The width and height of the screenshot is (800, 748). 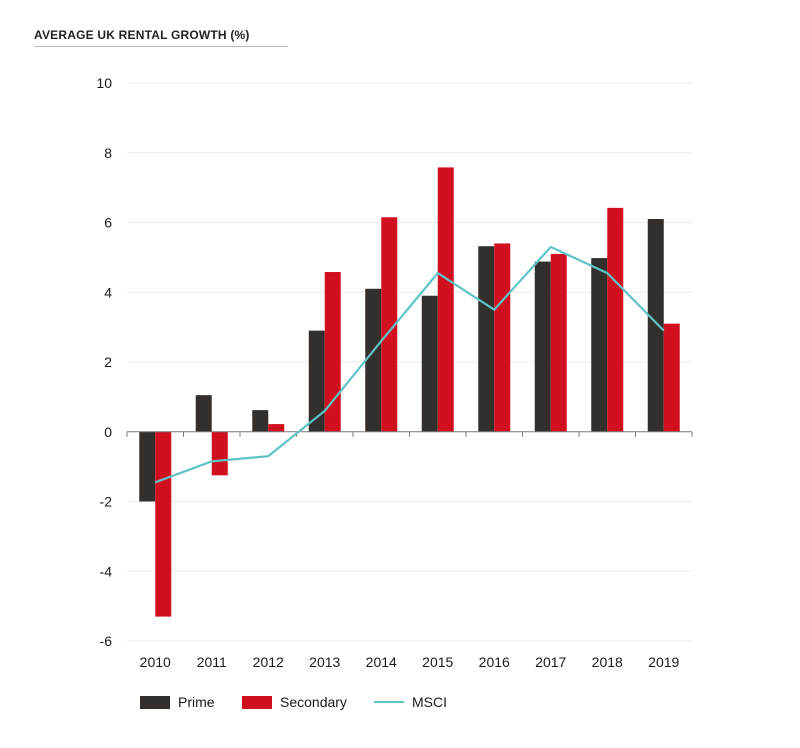 I want to click on x-tick-label: 2011, so click(x=212, y=662).